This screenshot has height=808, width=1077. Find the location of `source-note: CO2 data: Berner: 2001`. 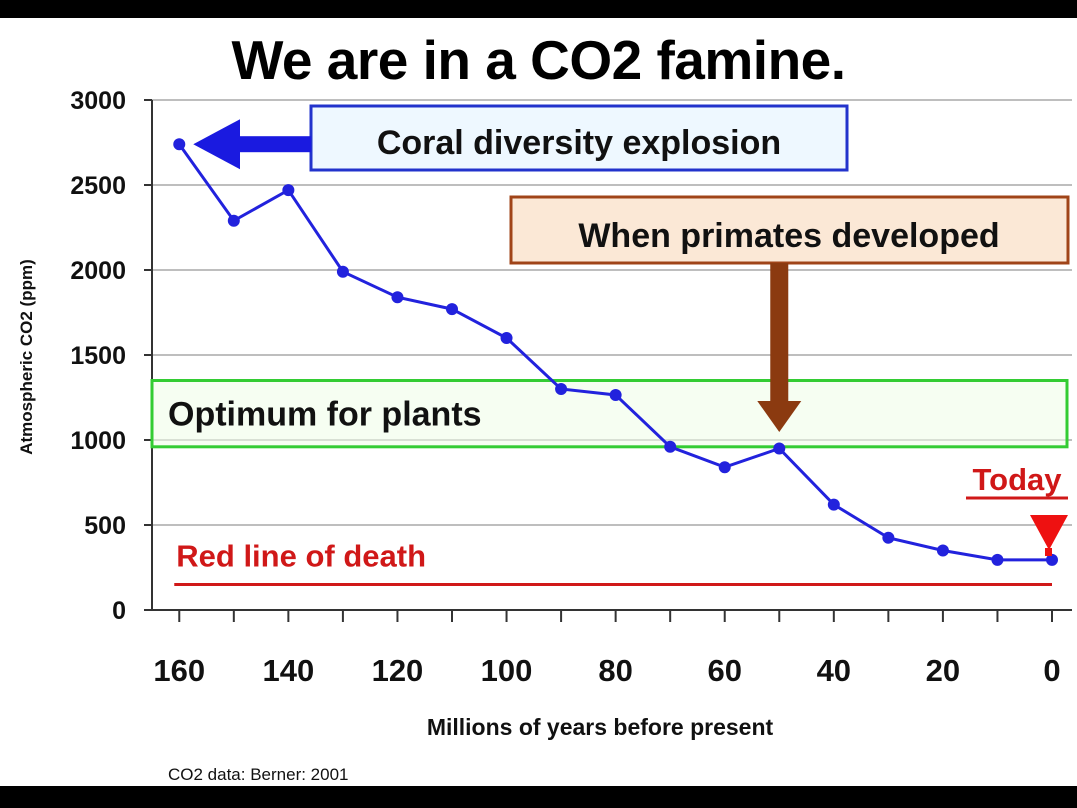

source-note: CO2 data: Berner: 2001 is located at coordinates (258, 774).